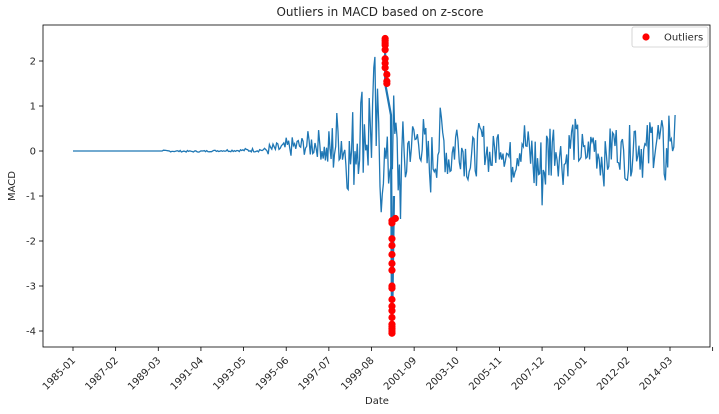 This screenshot has width=719, height=414. Describe the element at coordinates (31, 242) in the screenshot. I see `y-tick-label: -2` at that location.